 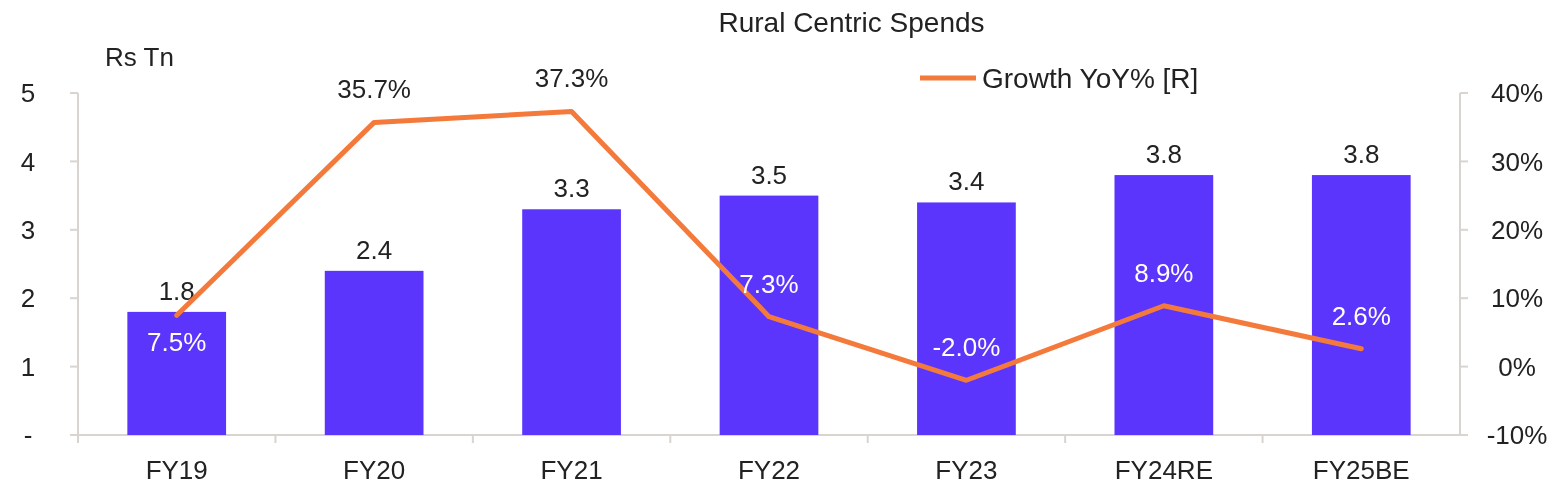 What do you see at coordinates (139, 57) in the screenshot?
I see `y-axis-title: Rs Tn` at bounding box center [139, 57].